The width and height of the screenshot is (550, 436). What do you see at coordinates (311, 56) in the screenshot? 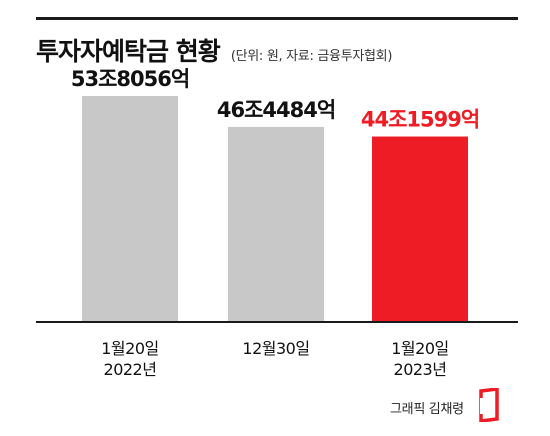
I see `chart-subtitle: (단위: 원, 자료: 금융투자협회)` at bounding box center [311, 56].